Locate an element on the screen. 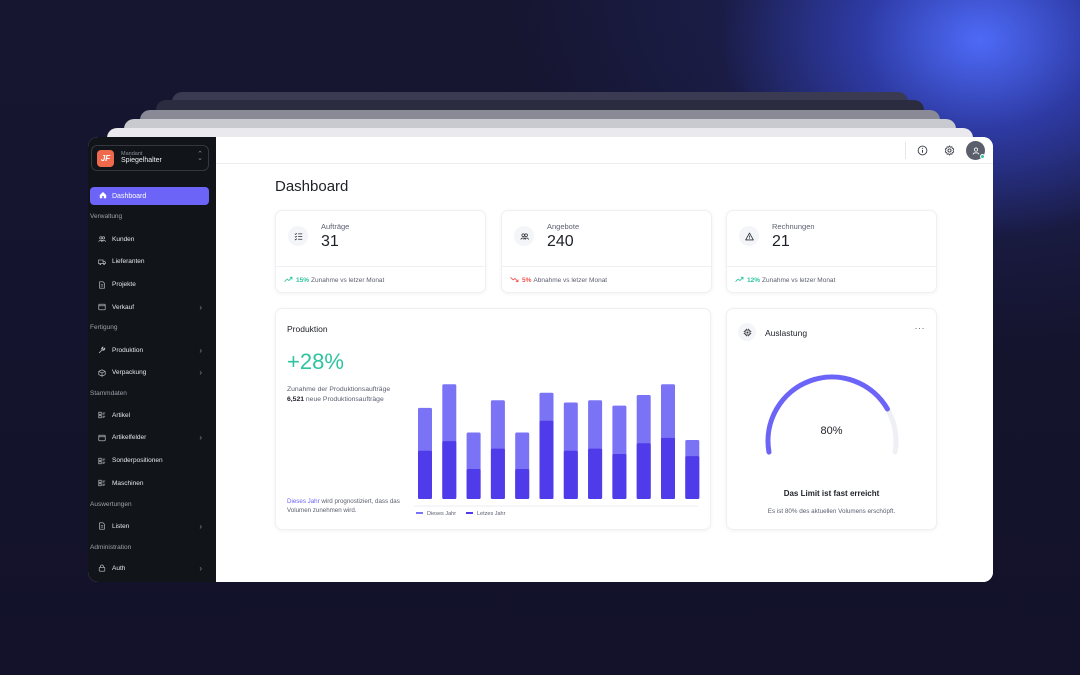 The height and width of the screenshot is (675, 1080). stat-card-aufträge: Aufträge 31 15% Zunahme vs letzer Monat is located at coordinates (380, 251).